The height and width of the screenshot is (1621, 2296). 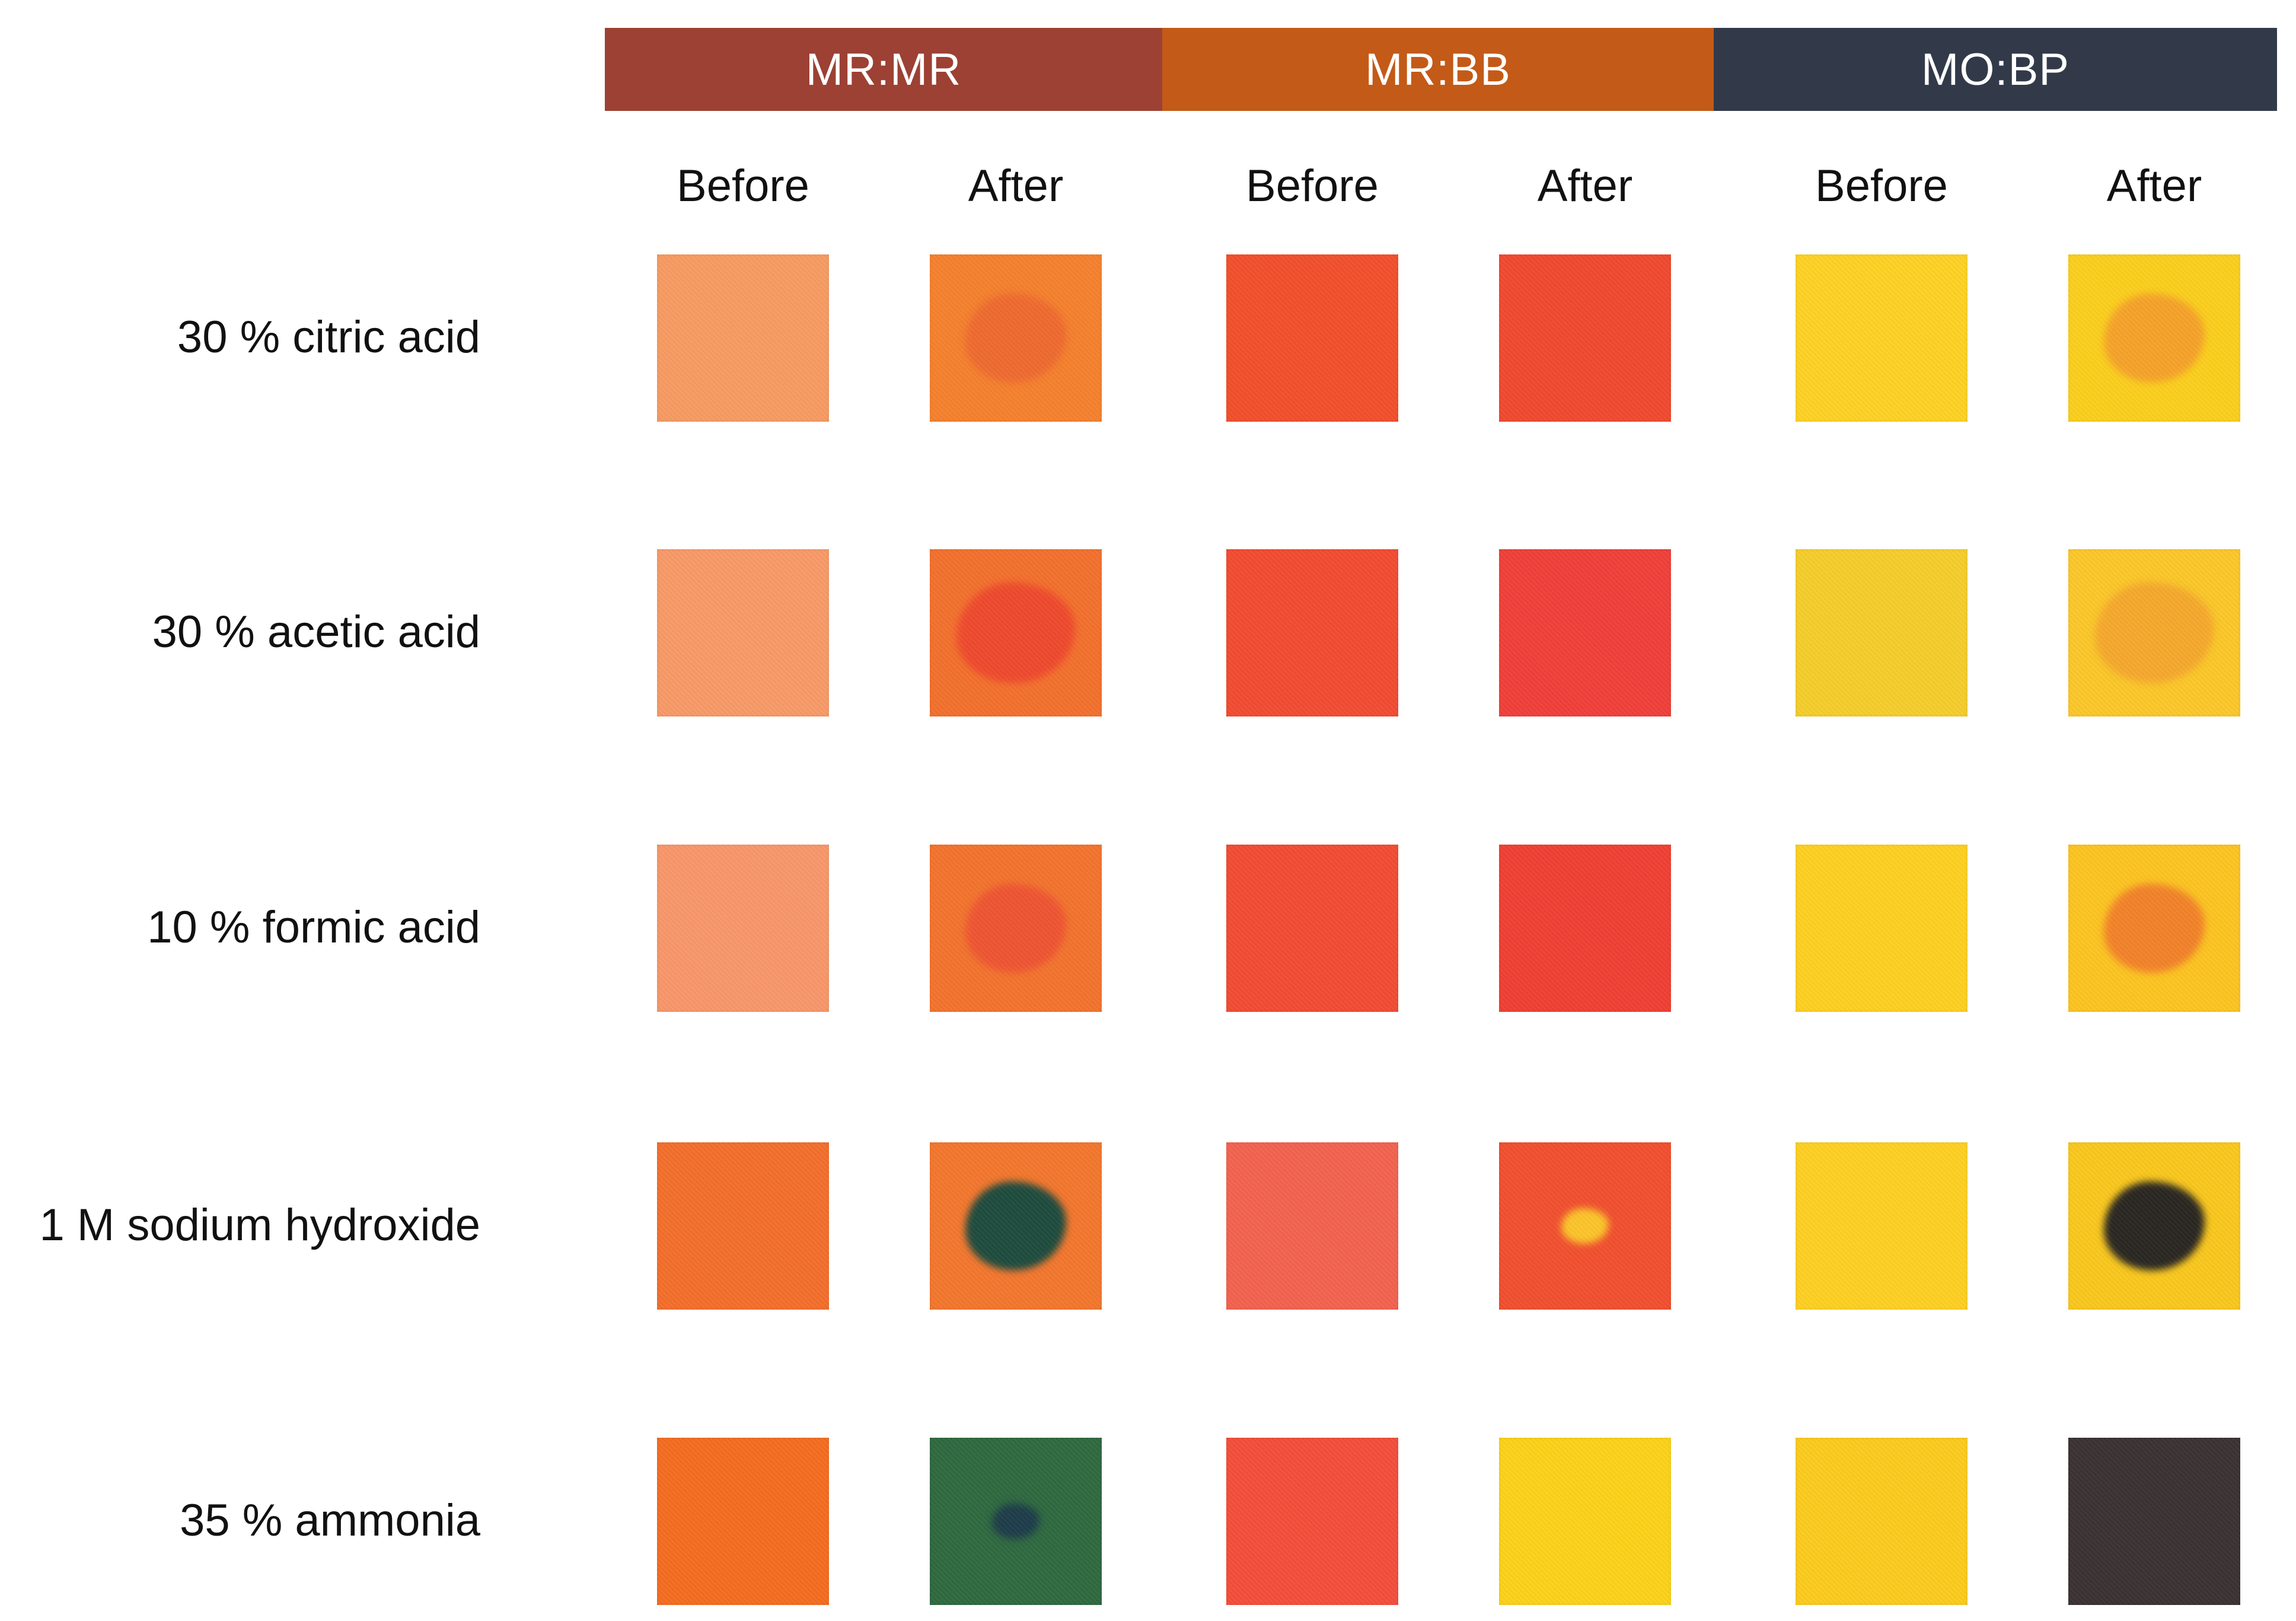 I want to click on group-label: MO:BP, so click(x=1995, y=69).